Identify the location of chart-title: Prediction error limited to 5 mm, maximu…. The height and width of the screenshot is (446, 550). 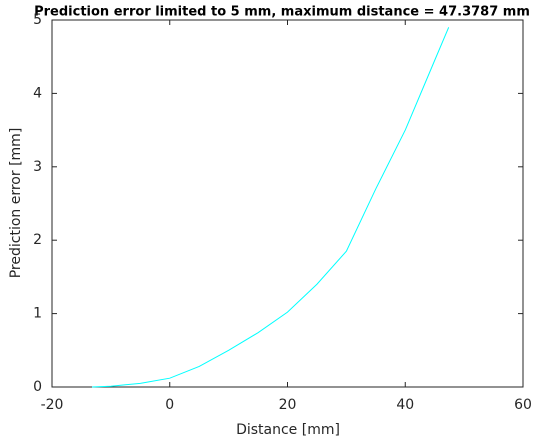
(282, 12).